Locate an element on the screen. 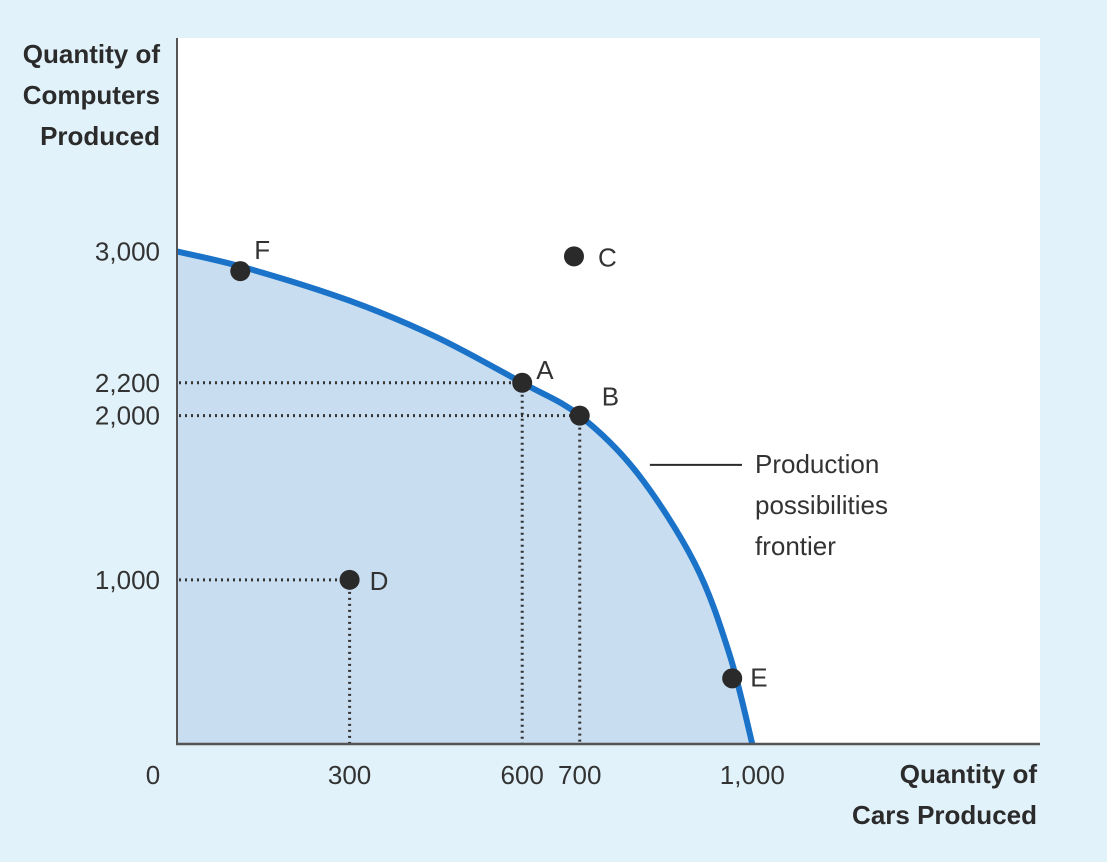 Image resolution: width=1107 pixels, height=862 pixels. point-c is located at coordinates (573, 256).